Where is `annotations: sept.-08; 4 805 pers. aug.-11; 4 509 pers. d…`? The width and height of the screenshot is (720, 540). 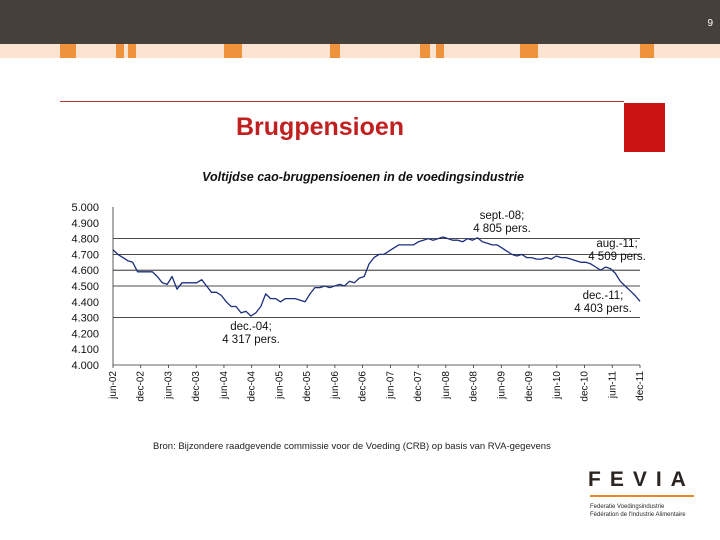
annotations: sept.-08; 4 805 pers. aug.-11; 4 509 pers. d… is located at coordinates (434, 278).